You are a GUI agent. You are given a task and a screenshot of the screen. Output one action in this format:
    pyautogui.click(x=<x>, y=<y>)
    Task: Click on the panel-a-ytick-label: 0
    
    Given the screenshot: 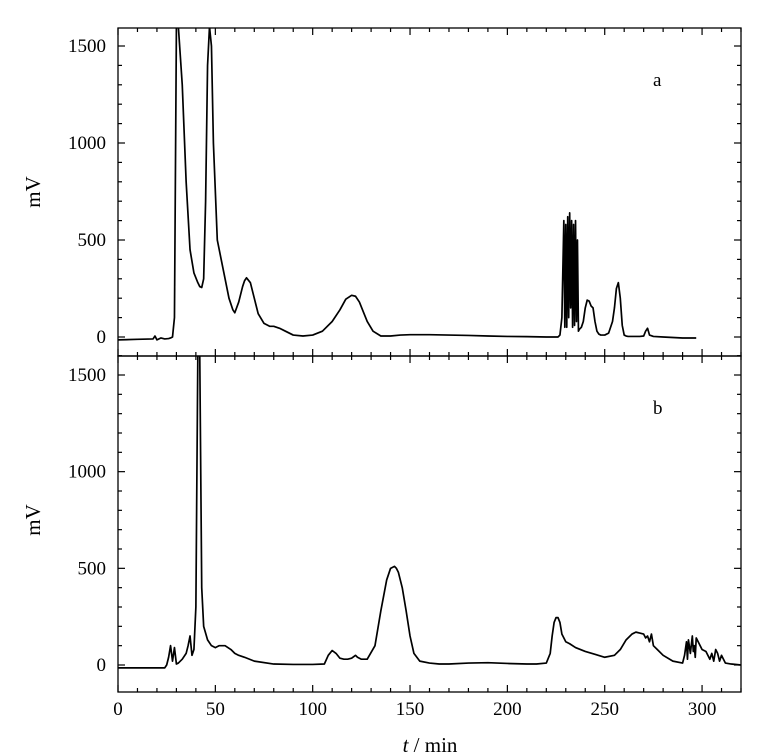 What is the action you would take?
    pyautogui.click(x=102, y=337)
    